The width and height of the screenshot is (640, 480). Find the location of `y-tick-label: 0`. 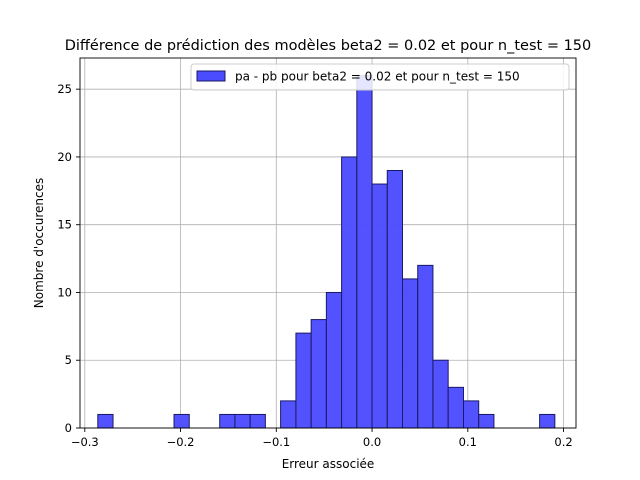

y-tick-label: 0 is located at coordinates (68, 428).